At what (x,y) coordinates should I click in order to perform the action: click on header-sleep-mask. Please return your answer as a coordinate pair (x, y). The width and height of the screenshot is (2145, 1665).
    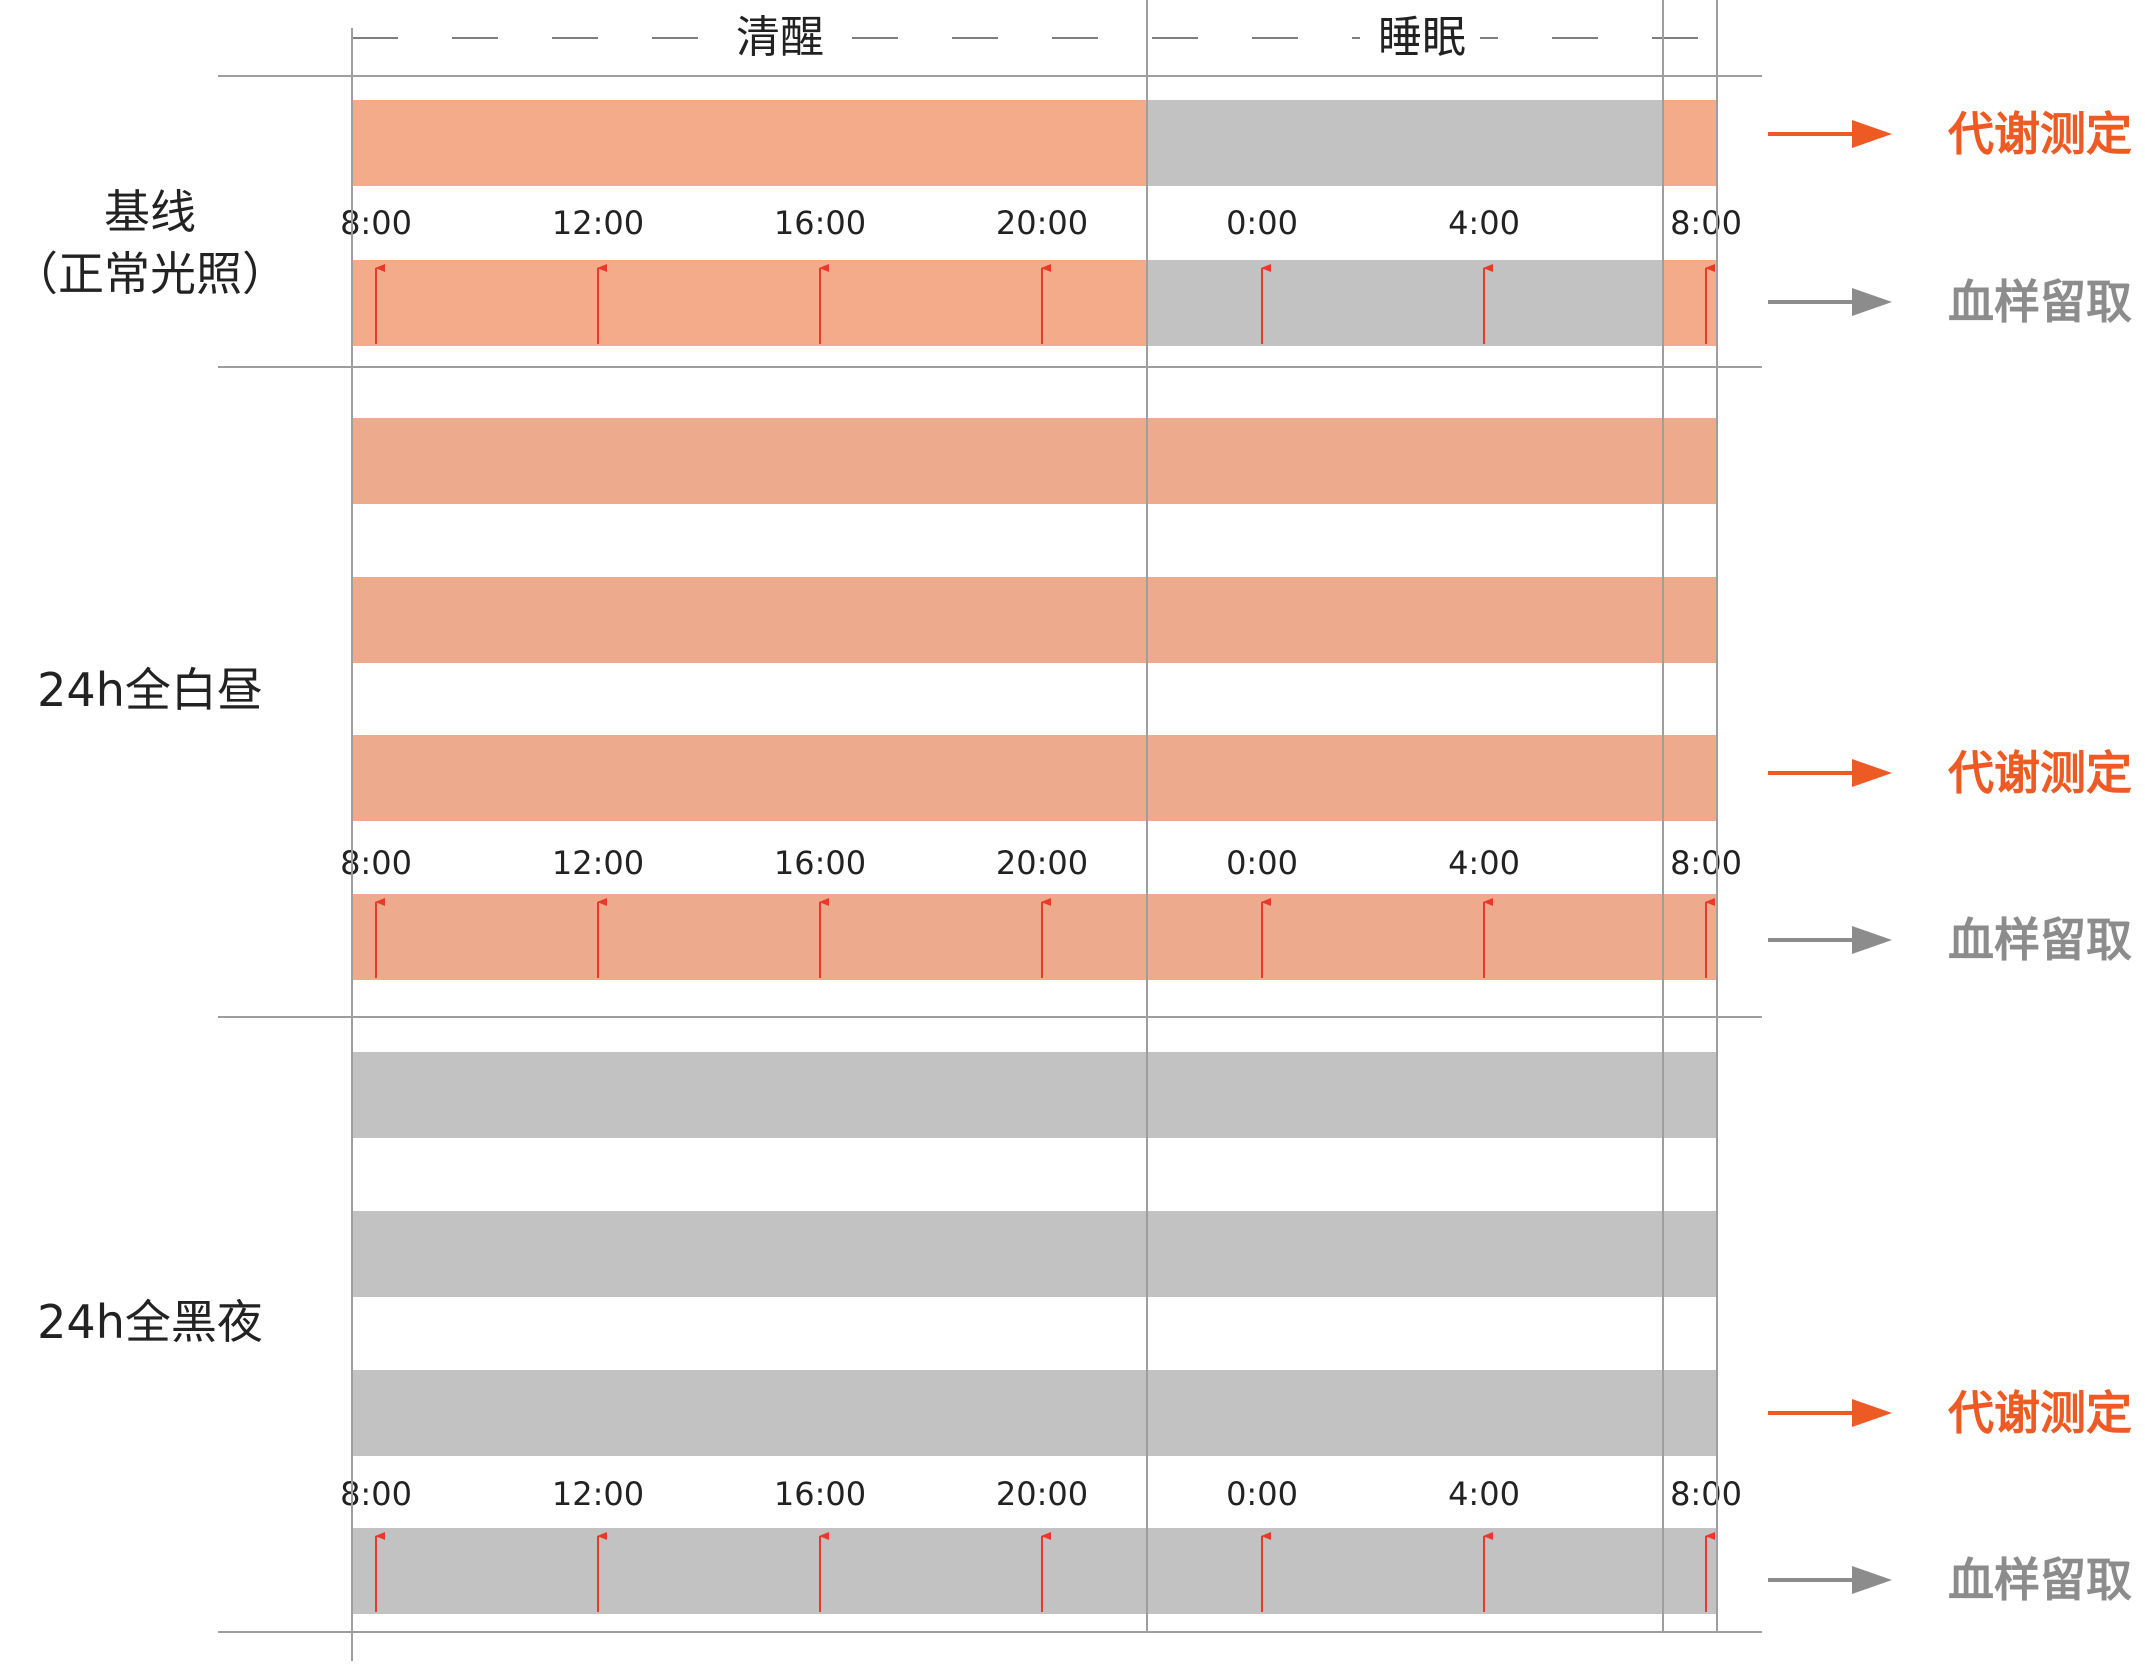
    Looking at the image, I should click on (1420, 37).